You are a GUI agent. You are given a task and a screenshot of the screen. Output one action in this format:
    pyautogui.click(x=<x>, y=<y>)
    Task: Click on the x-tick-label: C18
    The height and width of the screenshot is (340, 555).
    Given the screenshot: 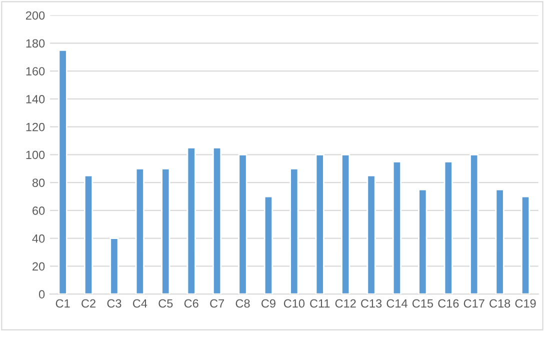 What is the action you would take?
    pyautogui.click(x=500, y=303)
    